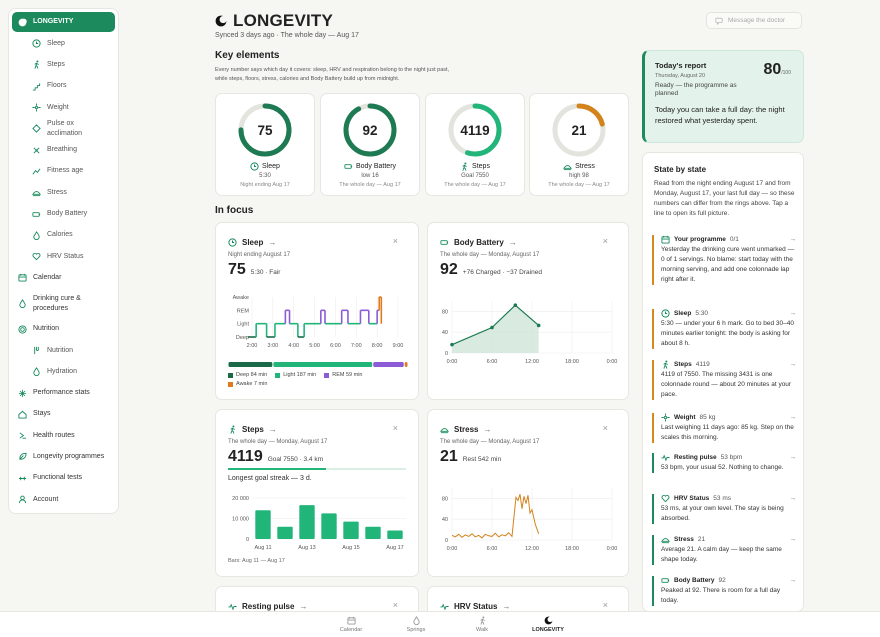 The height and width of the screenshot is (637, 880). What do you see at coordinates (63, 128) in the screenshot?
I see `sidebar-item-pulse-ox-acclimation: Pulse ox acclimation` at bounding box center [63, 128].